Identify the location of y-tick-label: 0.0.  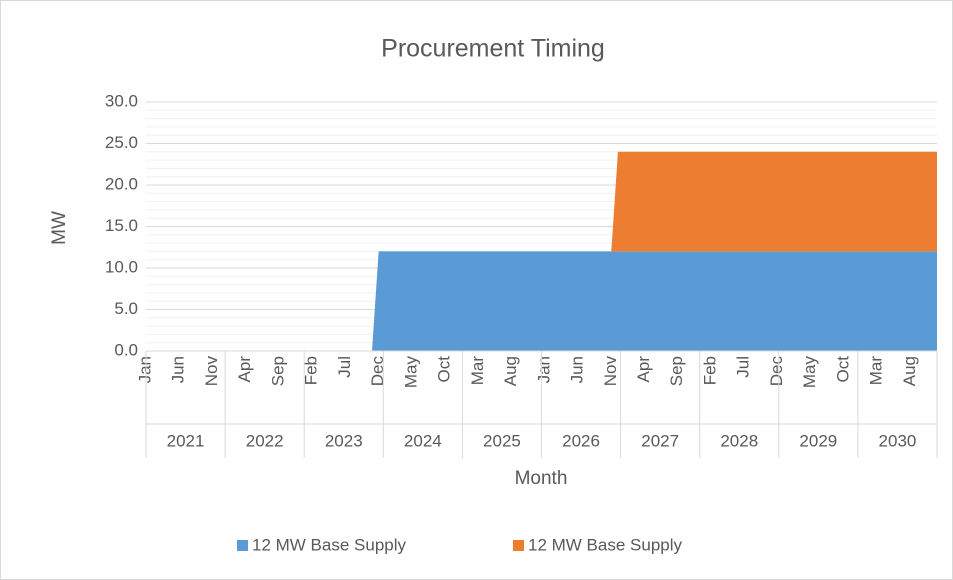
(126, 349).